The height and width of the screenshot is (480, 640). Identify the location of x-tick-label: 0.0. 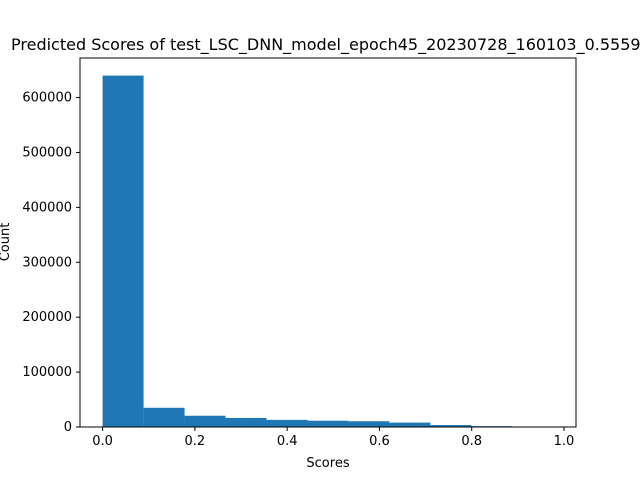
(102, 441).